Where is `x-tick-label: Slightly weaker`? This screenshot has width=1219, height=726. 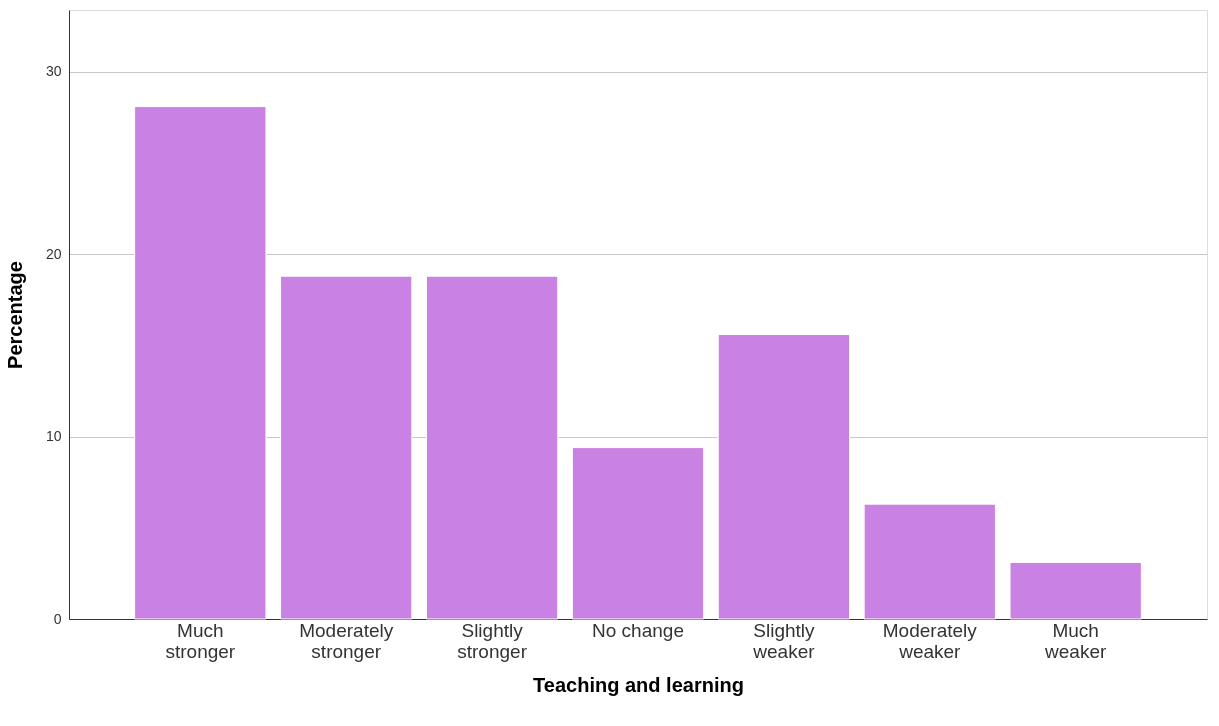
x-tick-label: Slightly weaker is located at coordinates (784, 640).